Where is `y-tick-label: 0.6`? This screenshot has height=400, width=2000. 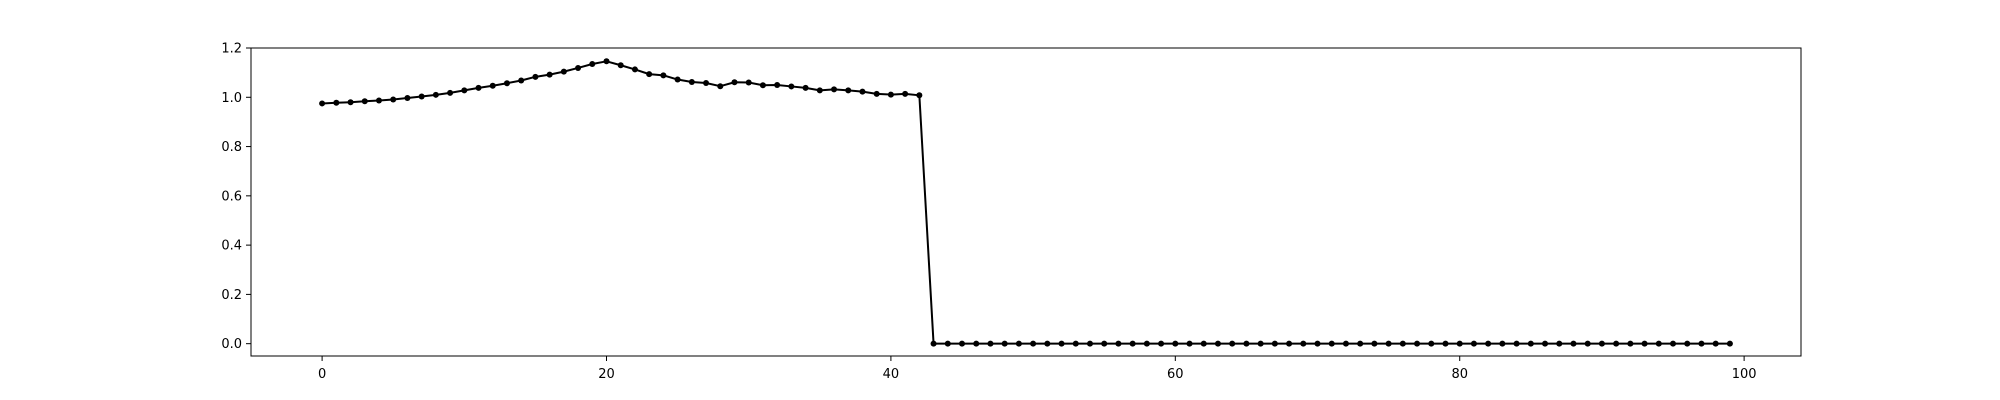
y-tick-label: 0.6 is located at coordinates (231, 196).